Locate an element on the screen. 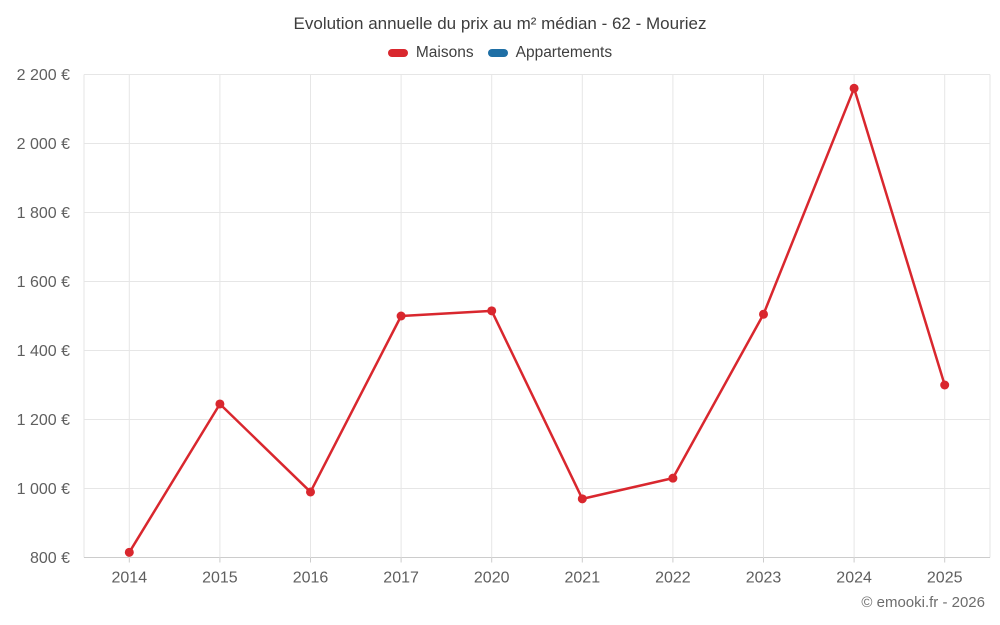 The image size is (1000, 625). y-axis-label: 1 800 € is located at coordinates (43, 213).